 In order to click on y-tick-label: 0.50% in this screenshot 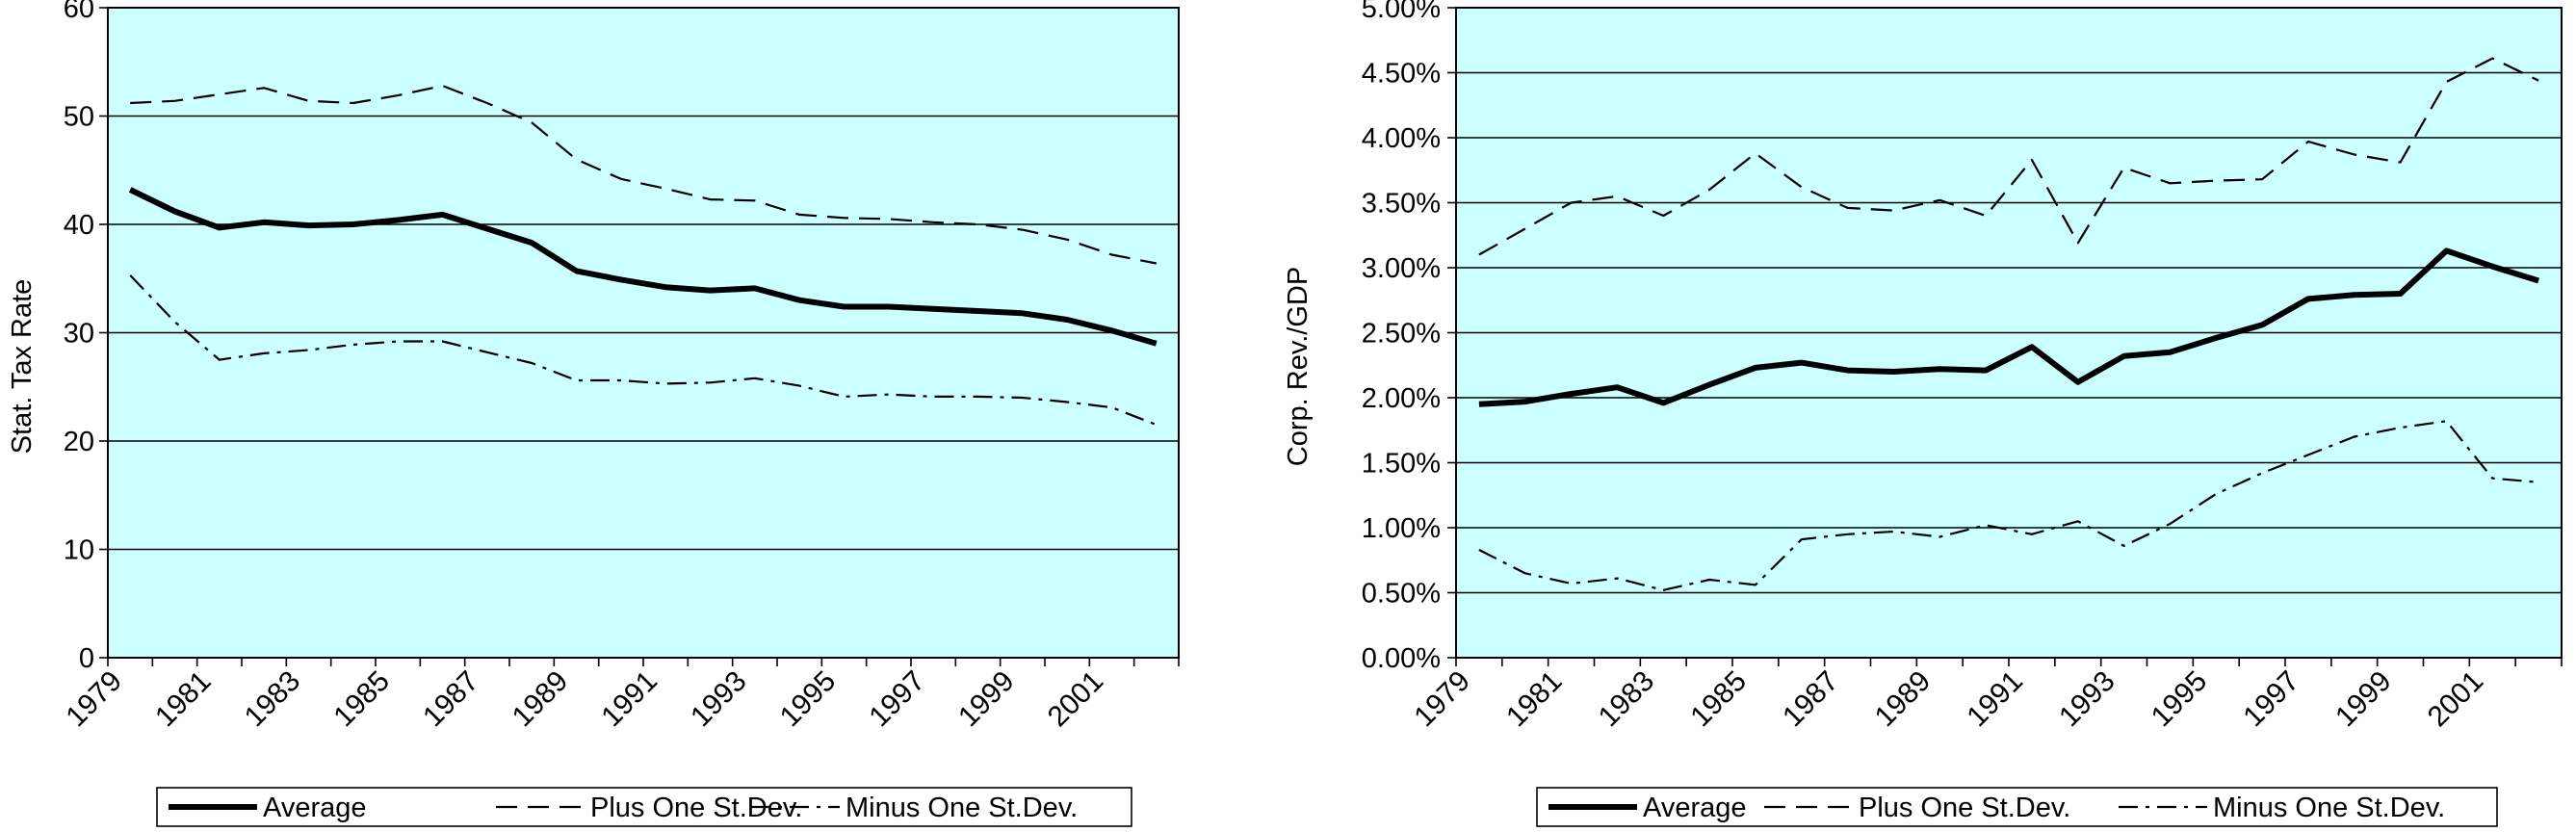, I will do `click(1401, 594)`.